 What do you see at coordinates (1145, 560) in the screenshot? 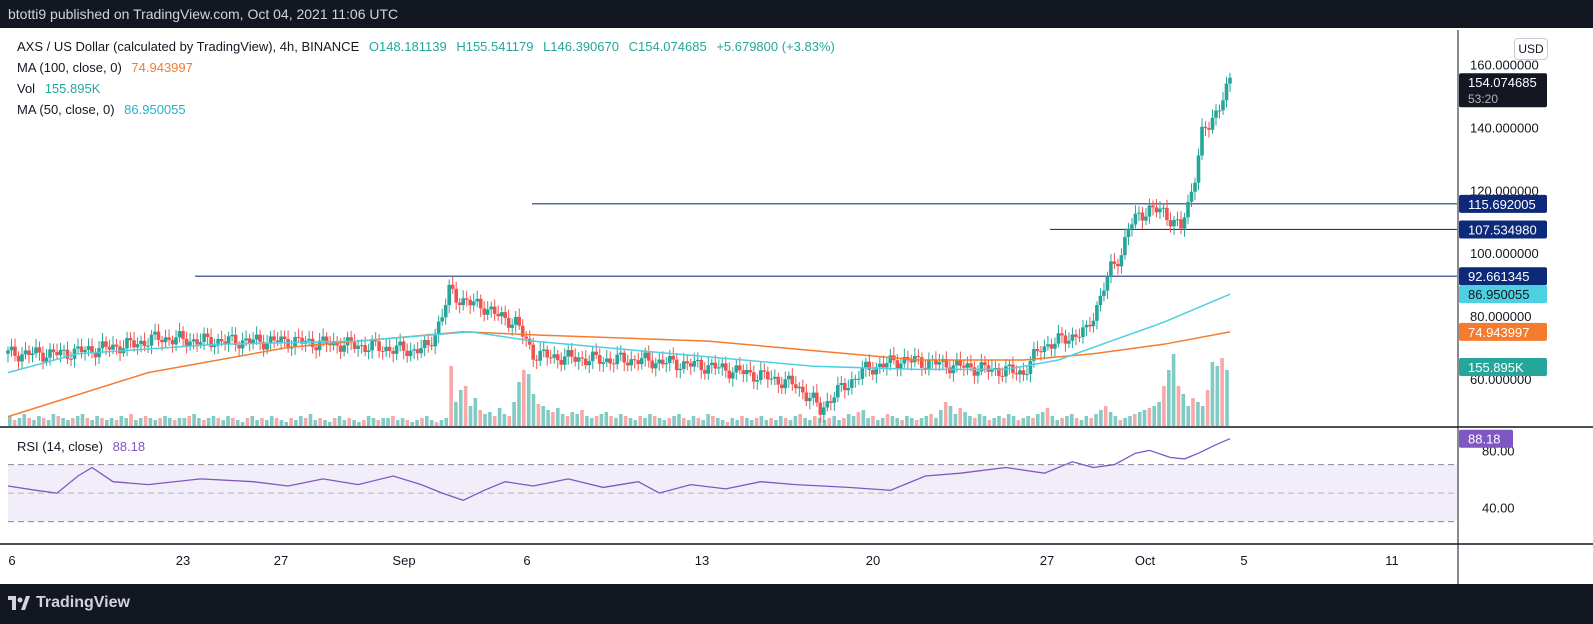
I see `time-axis-tick: Oct` at bounding box center [1145, 560].